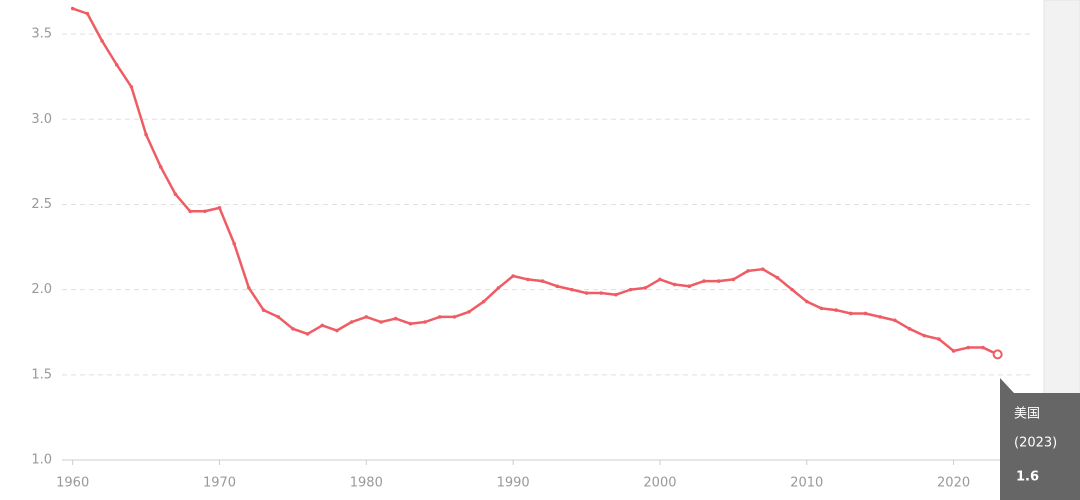 Image resolution: width=1080 pixels, height=500 pixels. What do you see at coordinates (513, 483) in the screenshot?
I see `x-tick-label: 1990` at bounding box center [513, 483].